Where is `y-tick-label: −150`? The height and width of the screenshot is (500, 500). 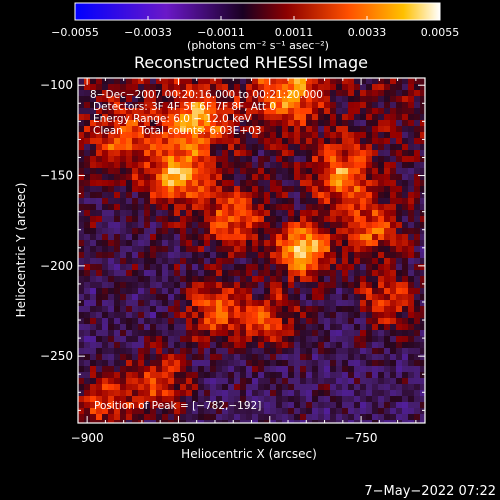
y-tick-label: −150 is located at coordinates (56, 176).